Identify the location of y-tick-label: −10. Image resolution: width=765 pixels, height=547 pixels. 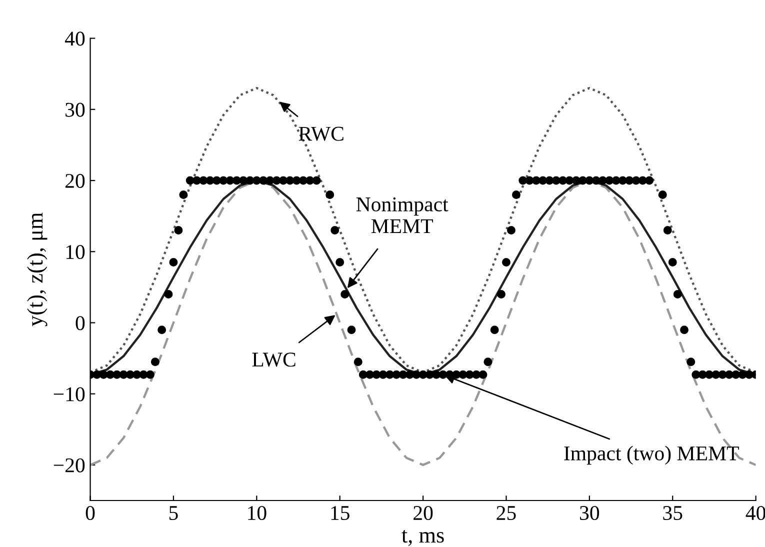
(69, 394).